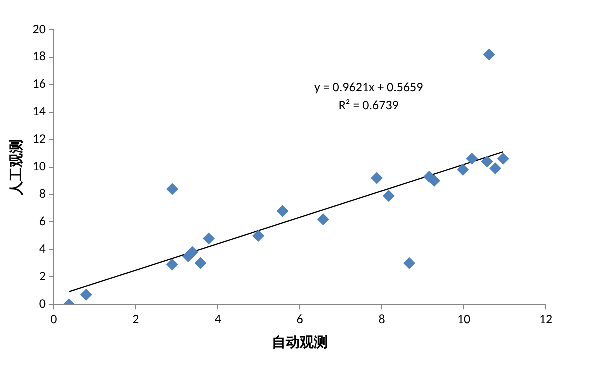 This screenshot has width=616, height=371. What do you see at coordinates (300, 320) in the screenshot?
I see `x-tick-label: 6` at bounding box center [300, 320].